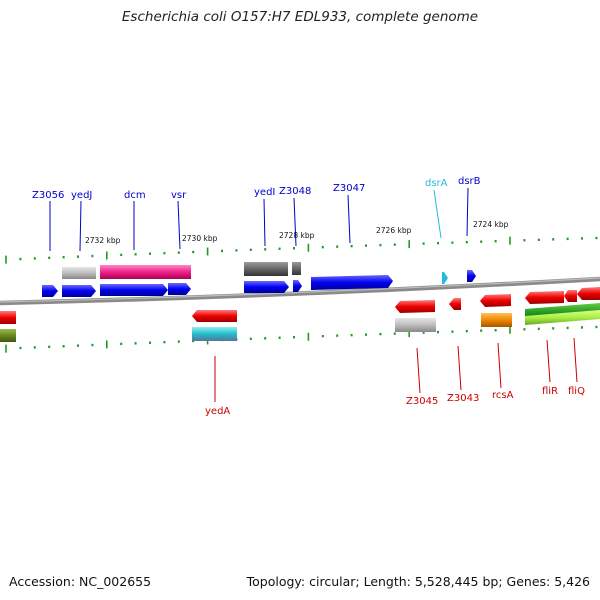 This screenshot has height=600, width=600. Describe the element at coordinates (48, 195) in the screenshot. I see `gene-label: Z3056` at that location.